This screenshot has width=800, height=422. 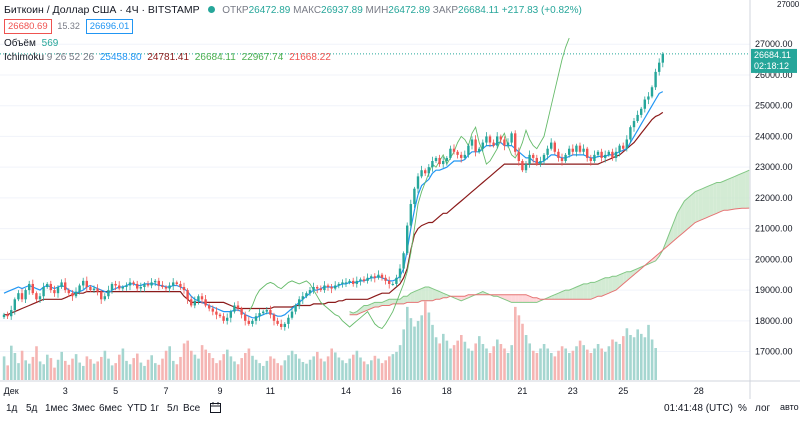 What do you see at coordinates (115, 391) in the screenshot?
I see `date-tick: 5` at bounding box center [115, 391].